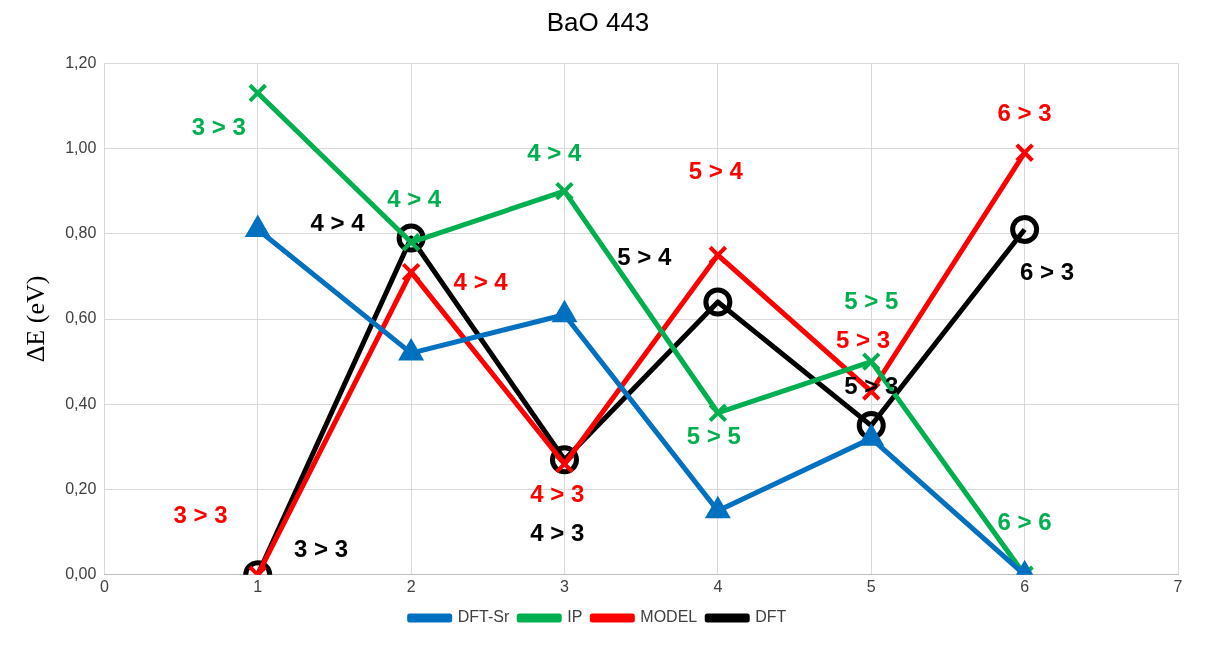 This screenshot has width=1210, height=646. What do you see at coordinates (669, 617) in the screenshot?
I see `legend-label: MODEL` at bounding box center [669, 617].